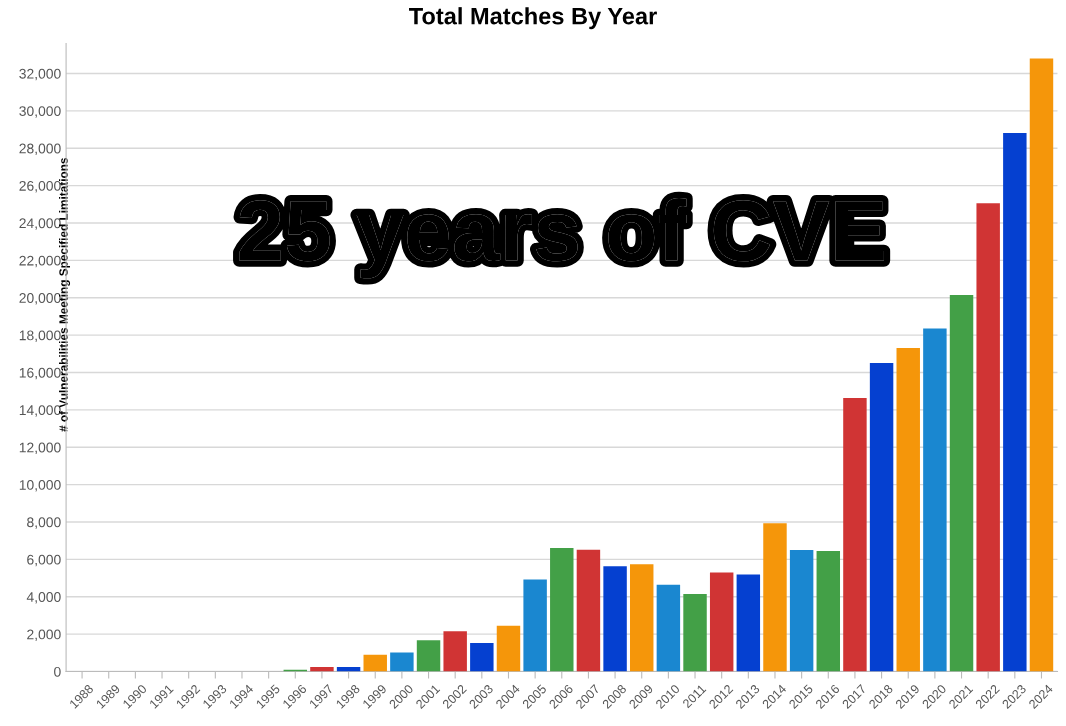 The image size is (1066, 726). What do you see at coordinates (533, 18) in the screenshot?
I see `chart-title: Total Matches By Year` at bounding box center [533, 18].